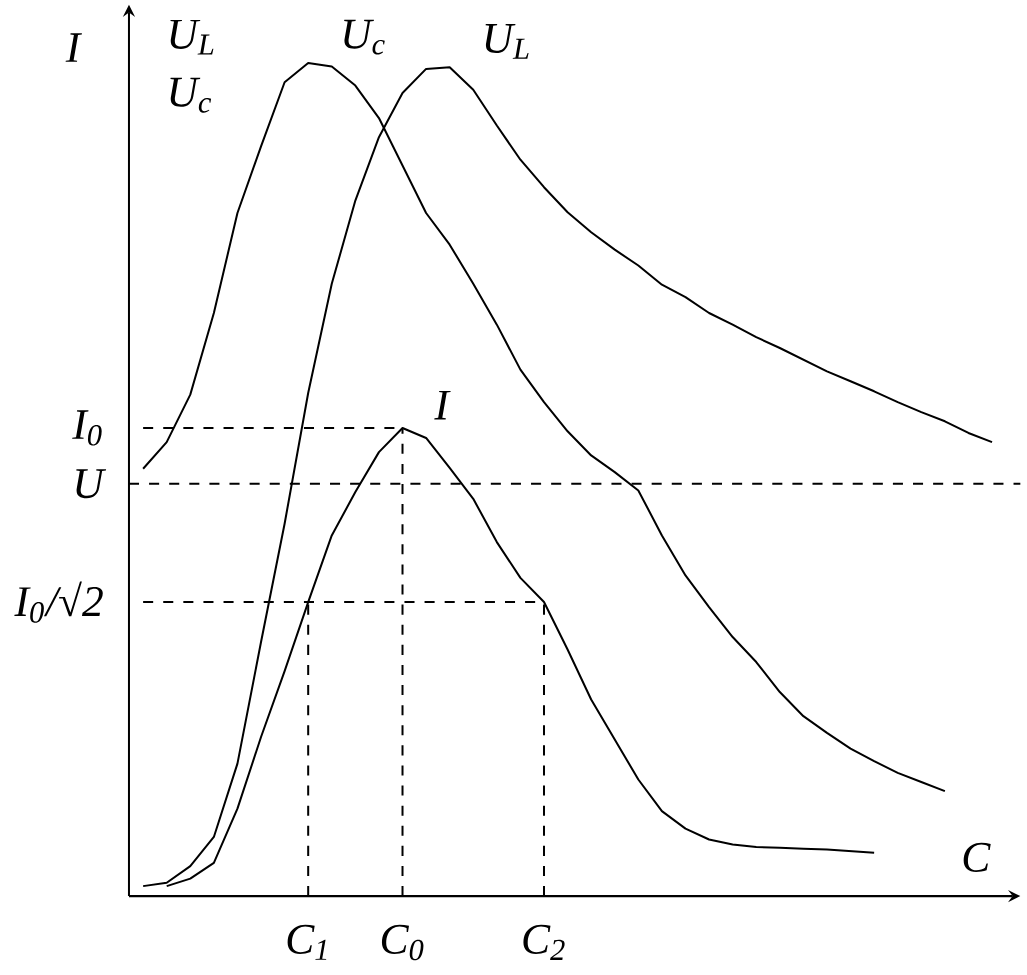 The image size is (1027, 975). Describe the element at coordinates (87, 428) in the screenshot. I see `series-label: I$_{0}$` at that location.